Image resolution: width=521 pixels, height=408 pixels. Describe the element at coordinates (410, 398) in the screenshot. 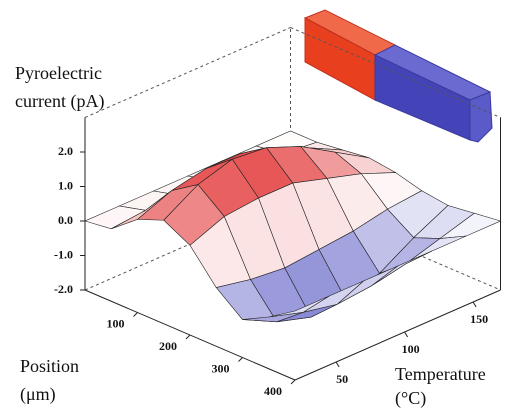

I see `y-label: (°C)` at that location.